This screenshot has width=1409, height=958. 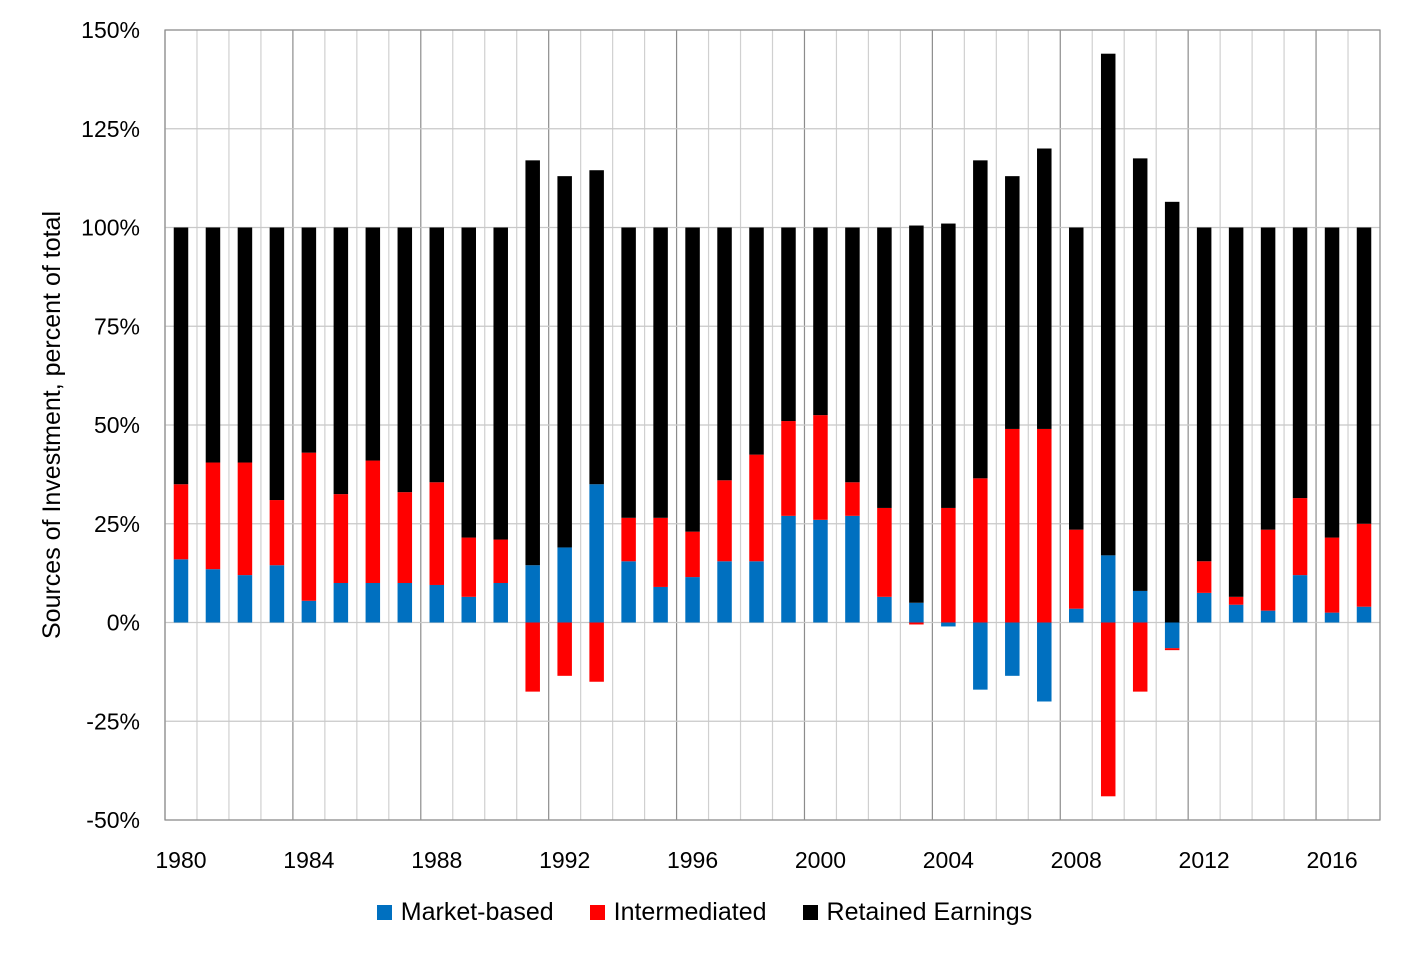 I want to click on bar-market-based-2015, so click(x=1300, y=599).